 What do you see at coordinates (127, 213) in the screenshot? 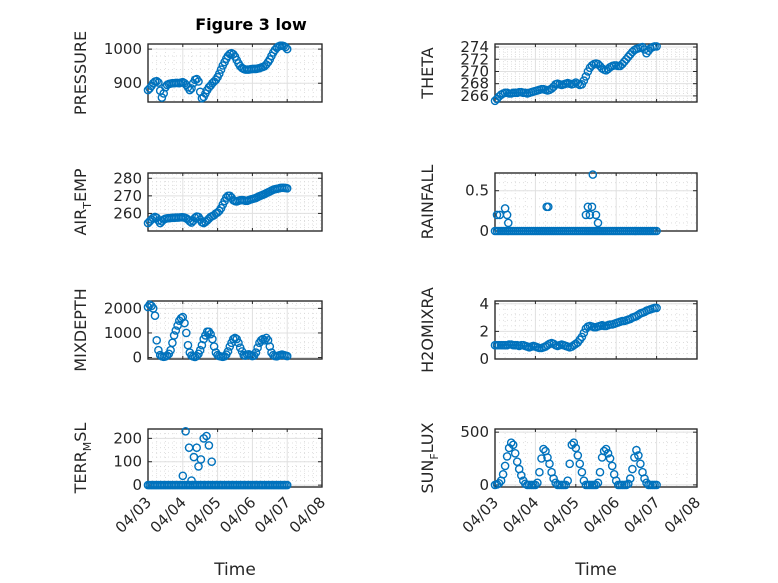
I see `y-tick-label: 260` at bounding box center [127, 213].